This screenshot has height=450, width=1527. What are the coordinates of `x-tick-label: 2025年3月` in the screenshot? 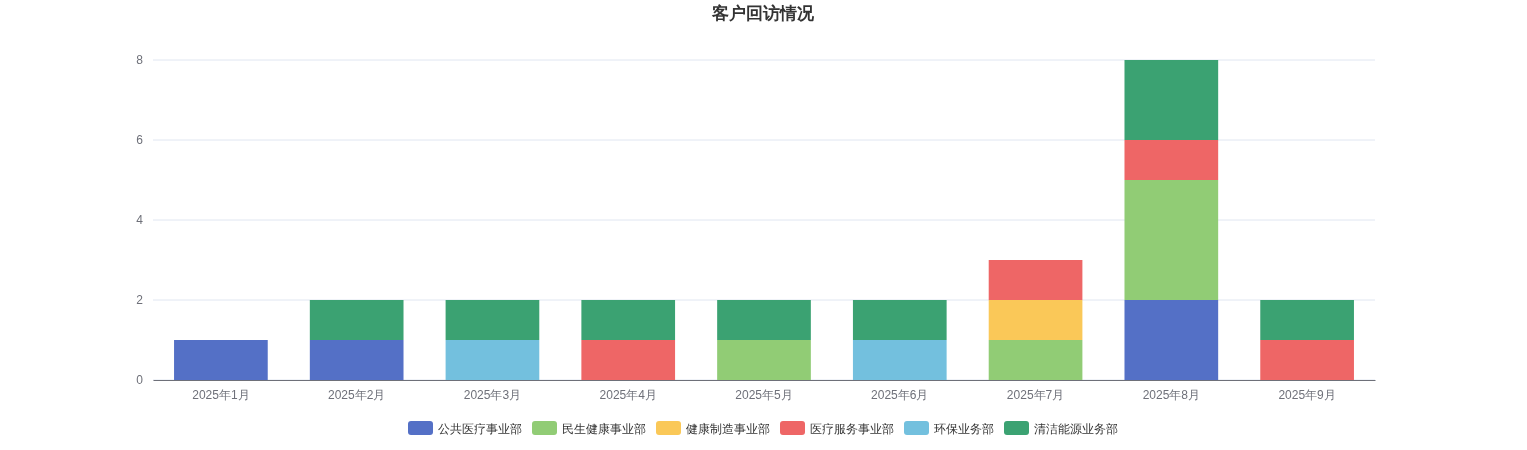 It's located at (492, 394).